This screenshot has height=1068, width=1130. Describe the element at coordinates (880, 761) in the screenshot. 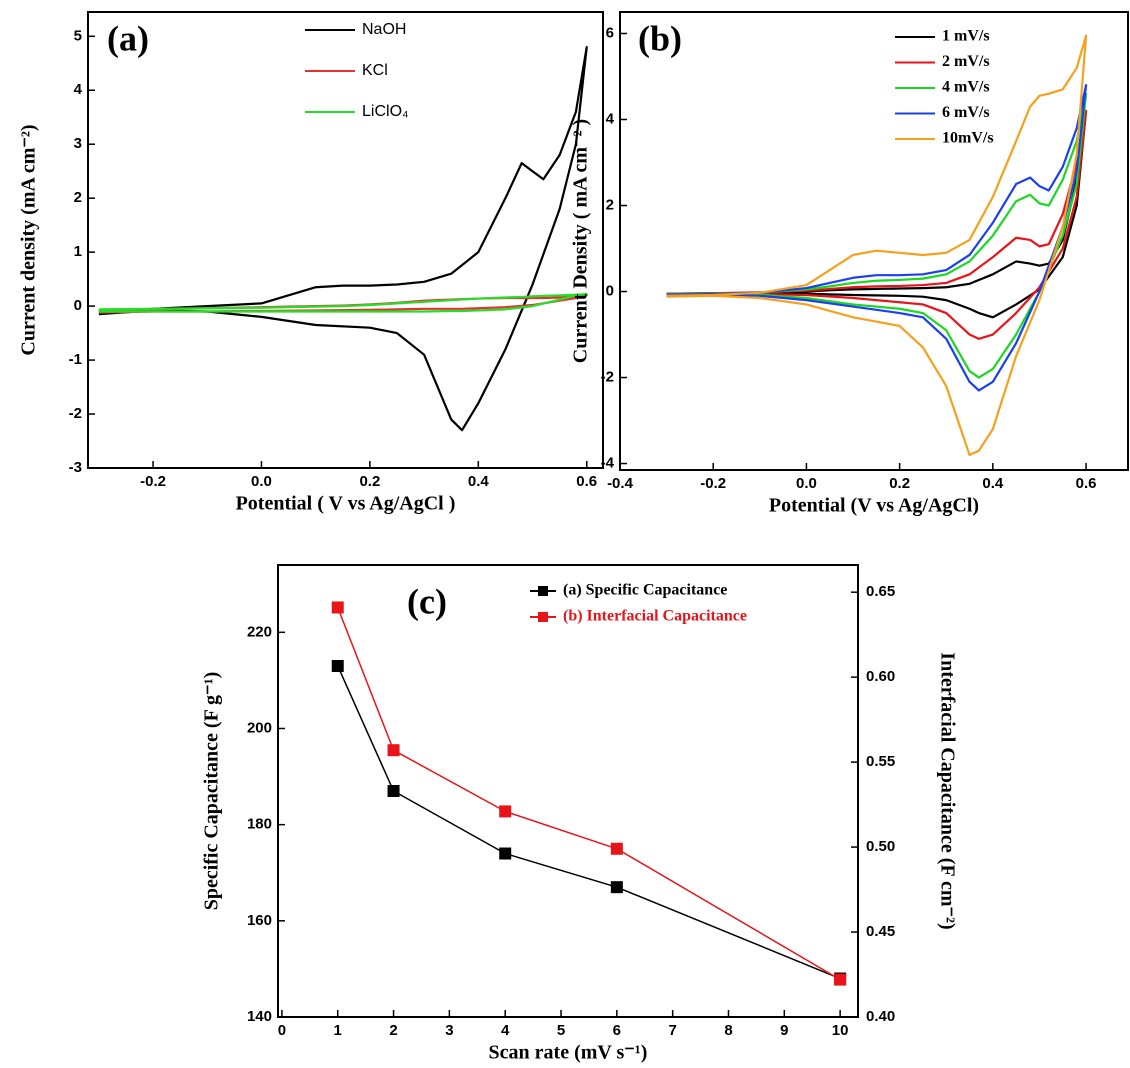

I see `y2-tick-label: 0.55` at that location.